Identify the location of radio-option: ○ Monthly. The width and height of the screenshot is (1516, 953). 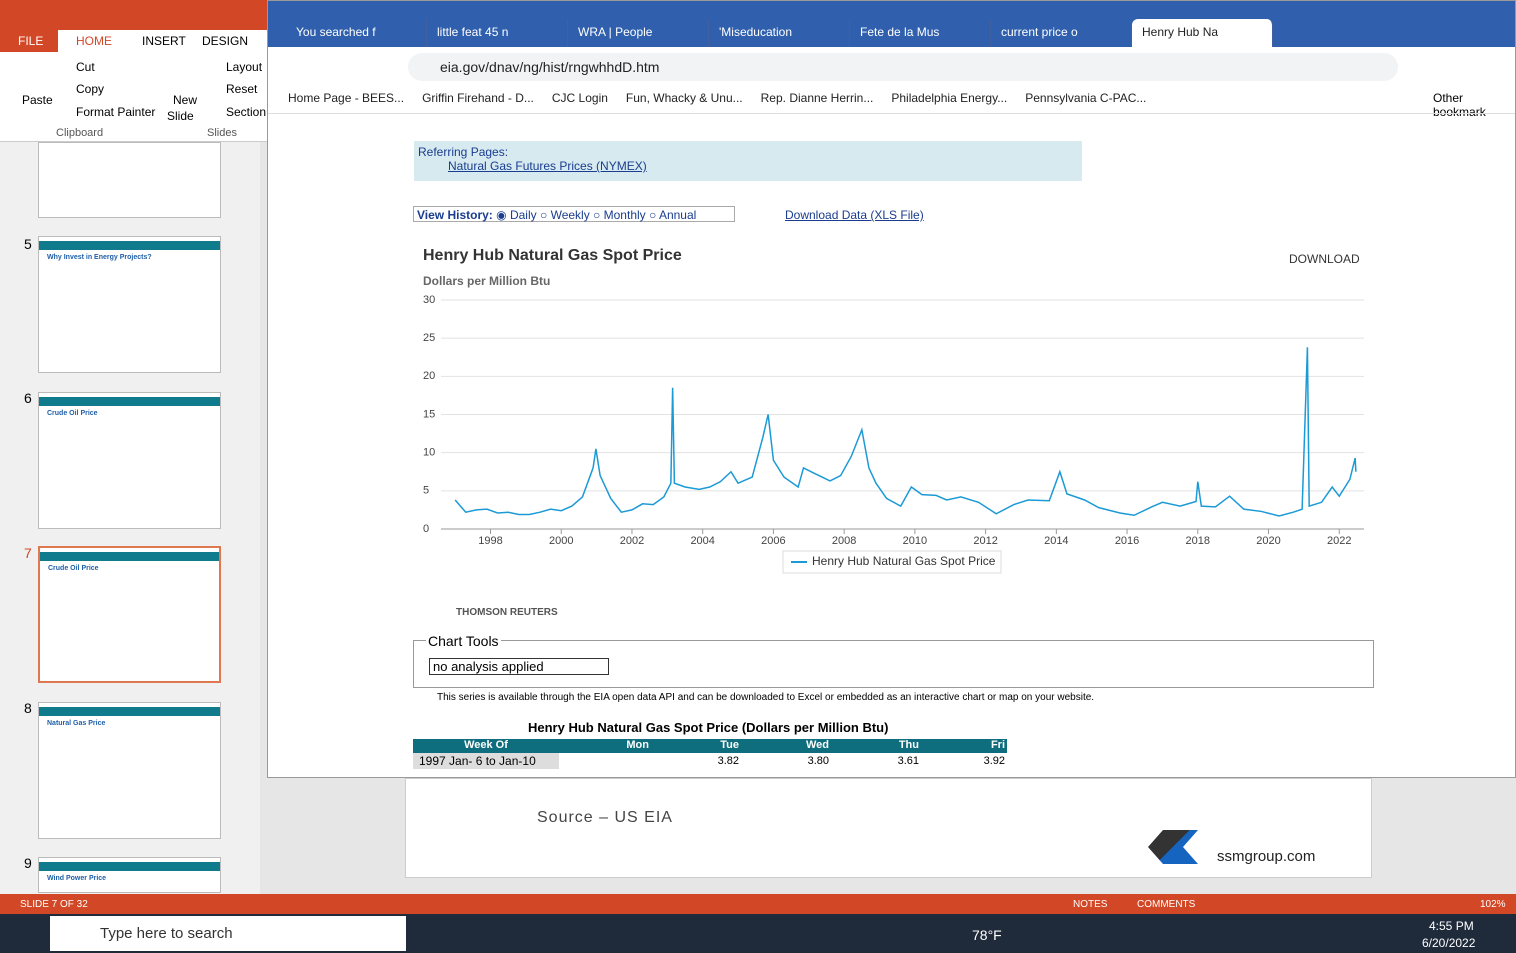
(619, 215).